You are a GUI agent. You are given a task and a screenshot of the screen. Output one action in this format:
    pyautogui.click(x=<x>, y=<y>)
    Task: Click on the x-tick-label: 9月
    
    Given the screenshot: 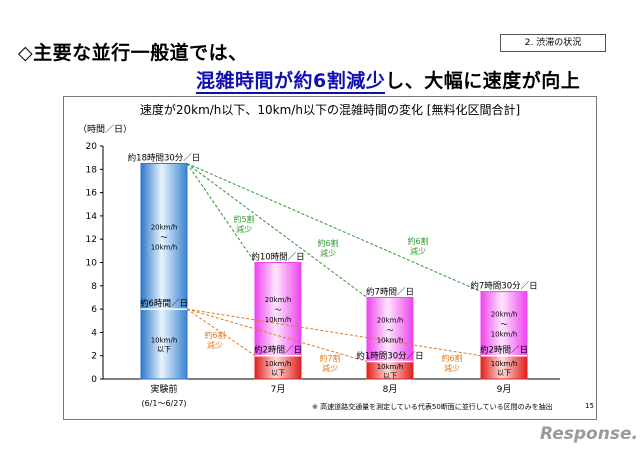 What is the action you would take?
    pyautogui.click(x=504, y=389)
    